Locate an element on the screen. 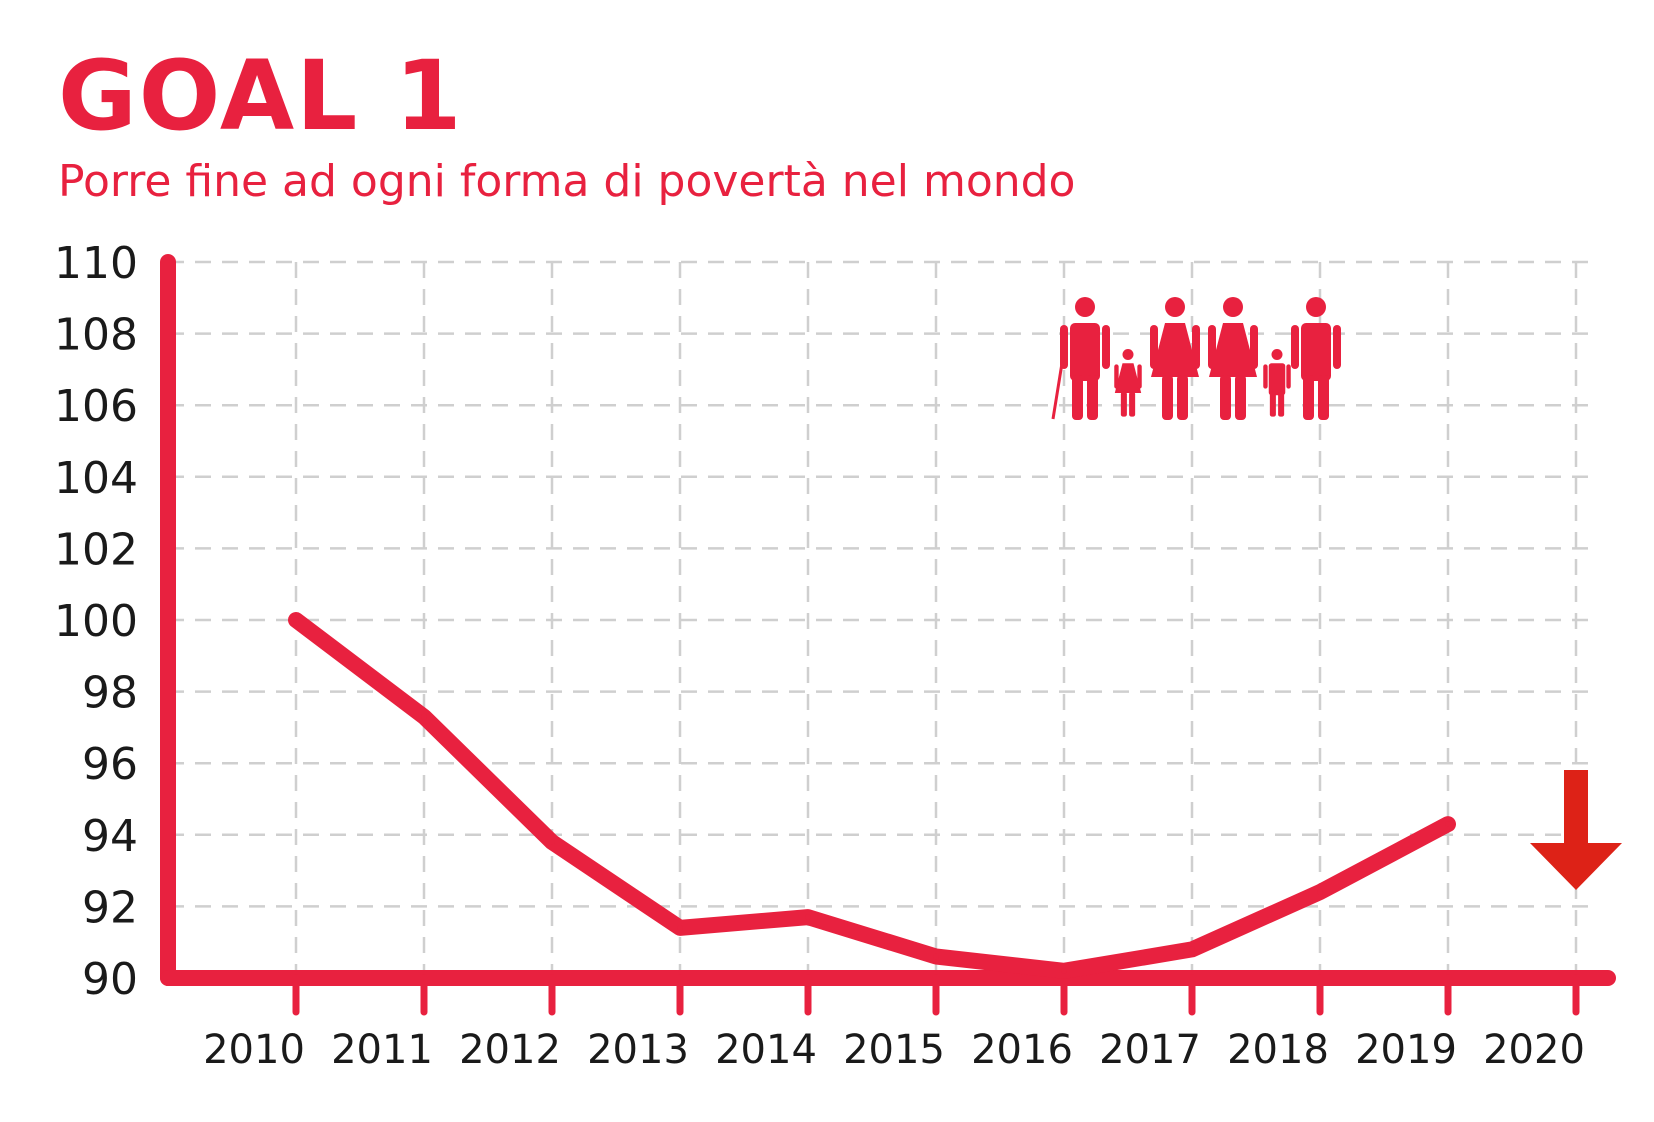  y-tick-label: 100 is located at coordinates (96, 621).